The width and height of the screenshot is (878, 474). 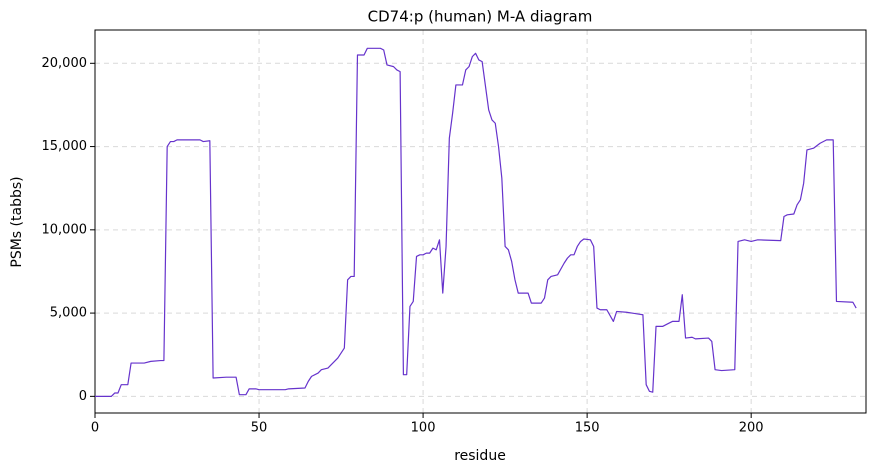 I want to click on x-tick-label: 100, so click(x=423, y=428).